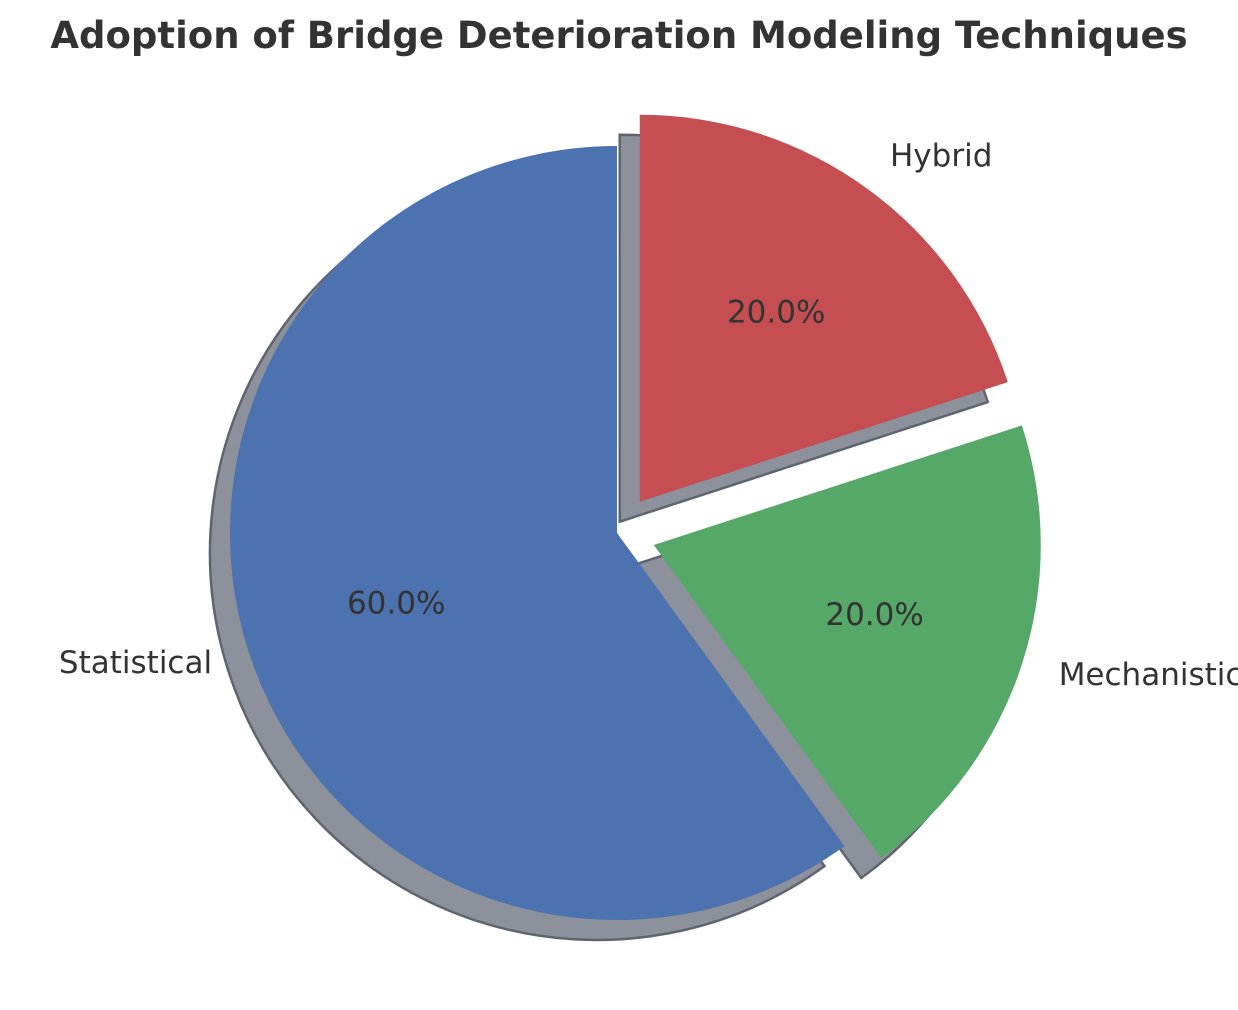  What do you see at coordinates (874, 615) in the screenshot?
I see `slice-percent-mechanistic: 20.0%` at bounding box center [874, 615].